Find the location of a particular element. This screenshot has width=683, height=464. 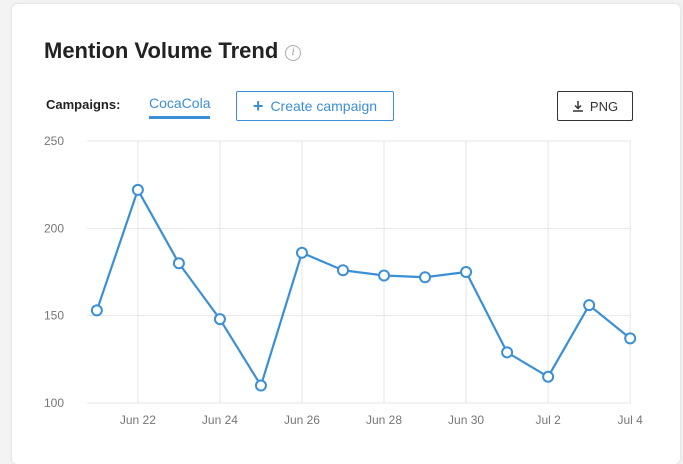

campaigns-label: Campaigns: is located at coordinates (83, 104).